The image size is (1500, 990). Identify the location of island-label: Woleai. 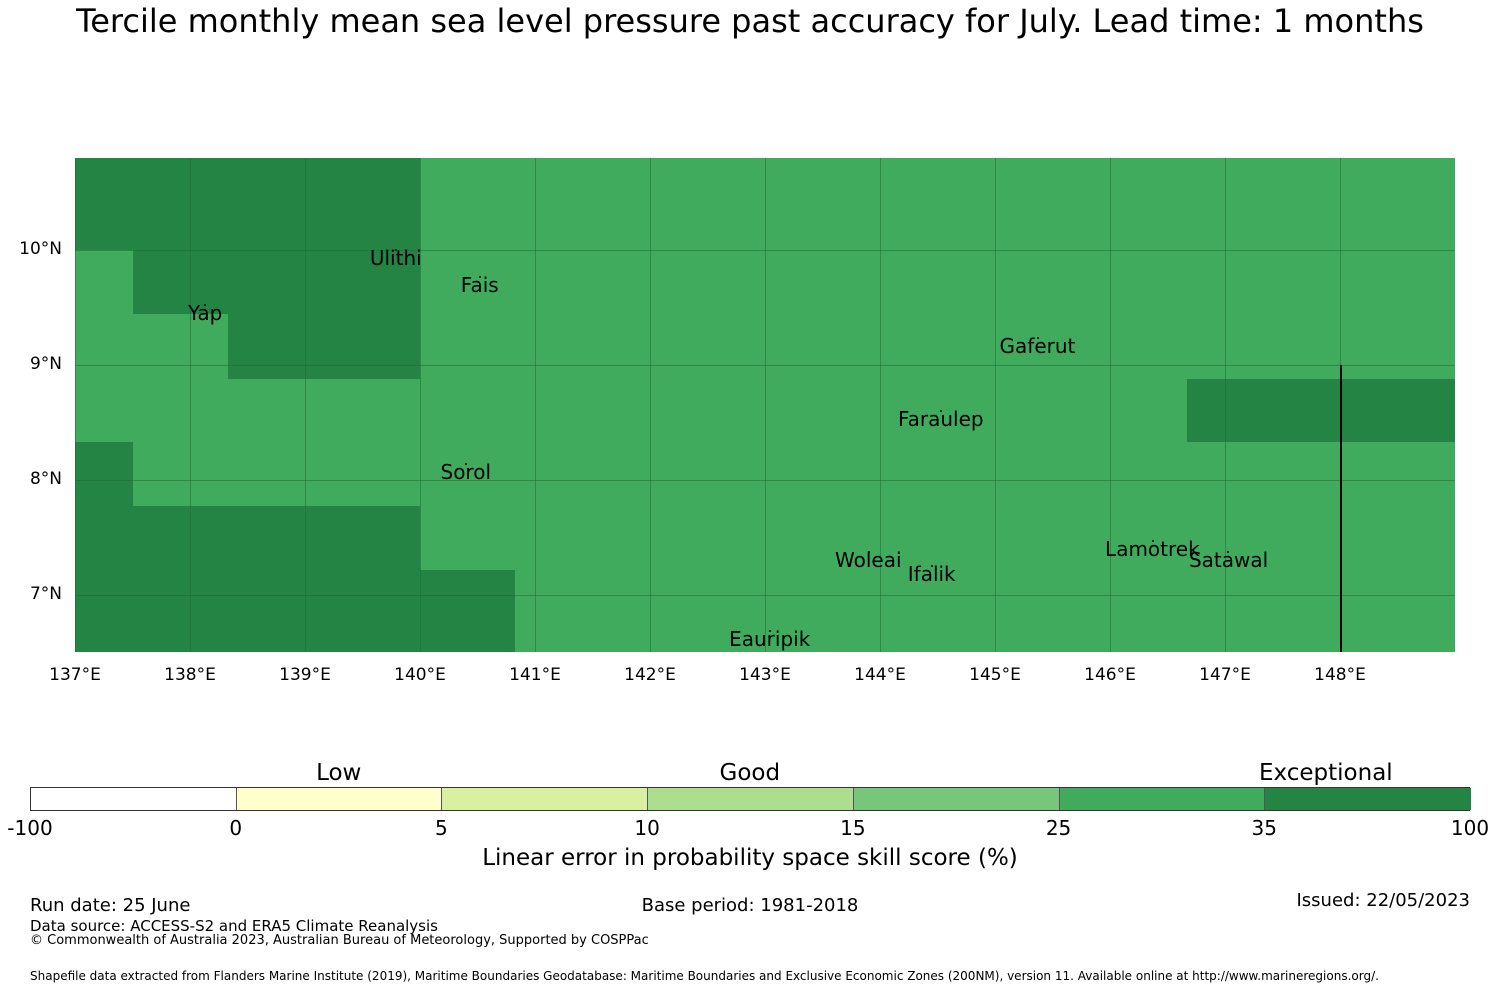
(868, 560).